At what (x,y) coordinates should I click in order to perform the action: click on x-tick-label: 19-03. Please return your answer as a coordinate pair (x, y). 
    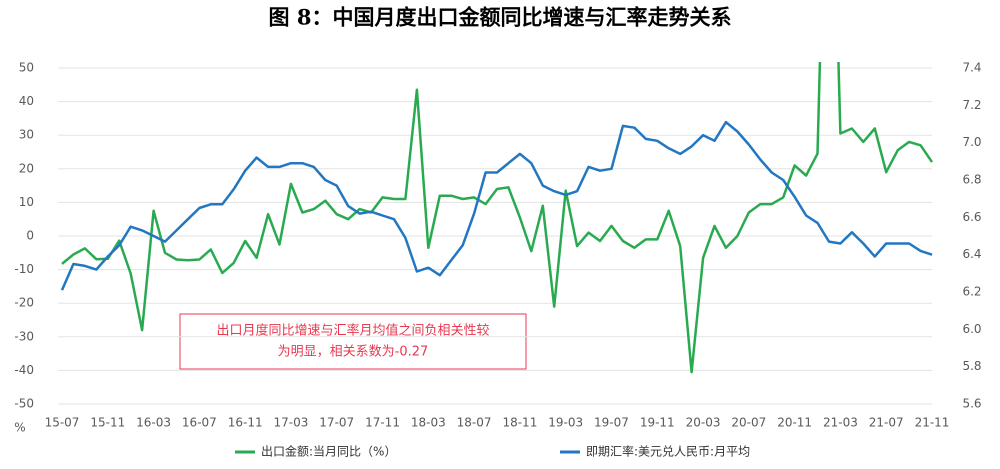
    Looking at the image, I should click on (565, 423).